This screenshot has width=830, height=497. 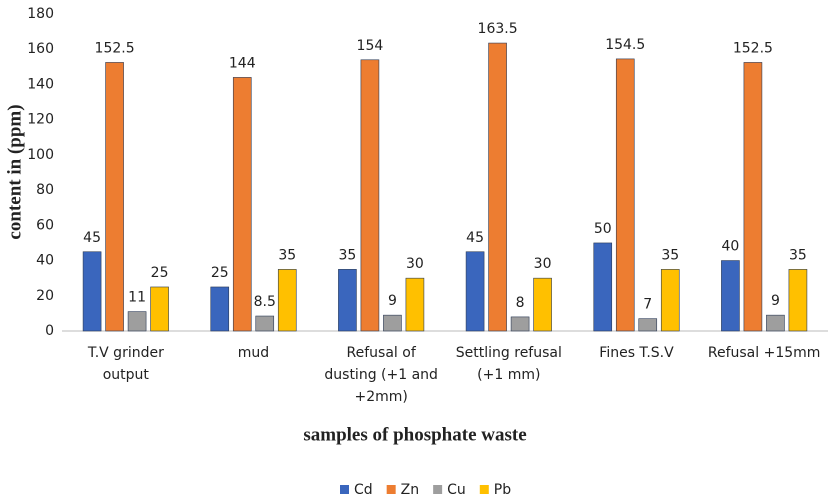 I want to click on x-tick-label: Fines T.S.V, so click(x=636, y=353).